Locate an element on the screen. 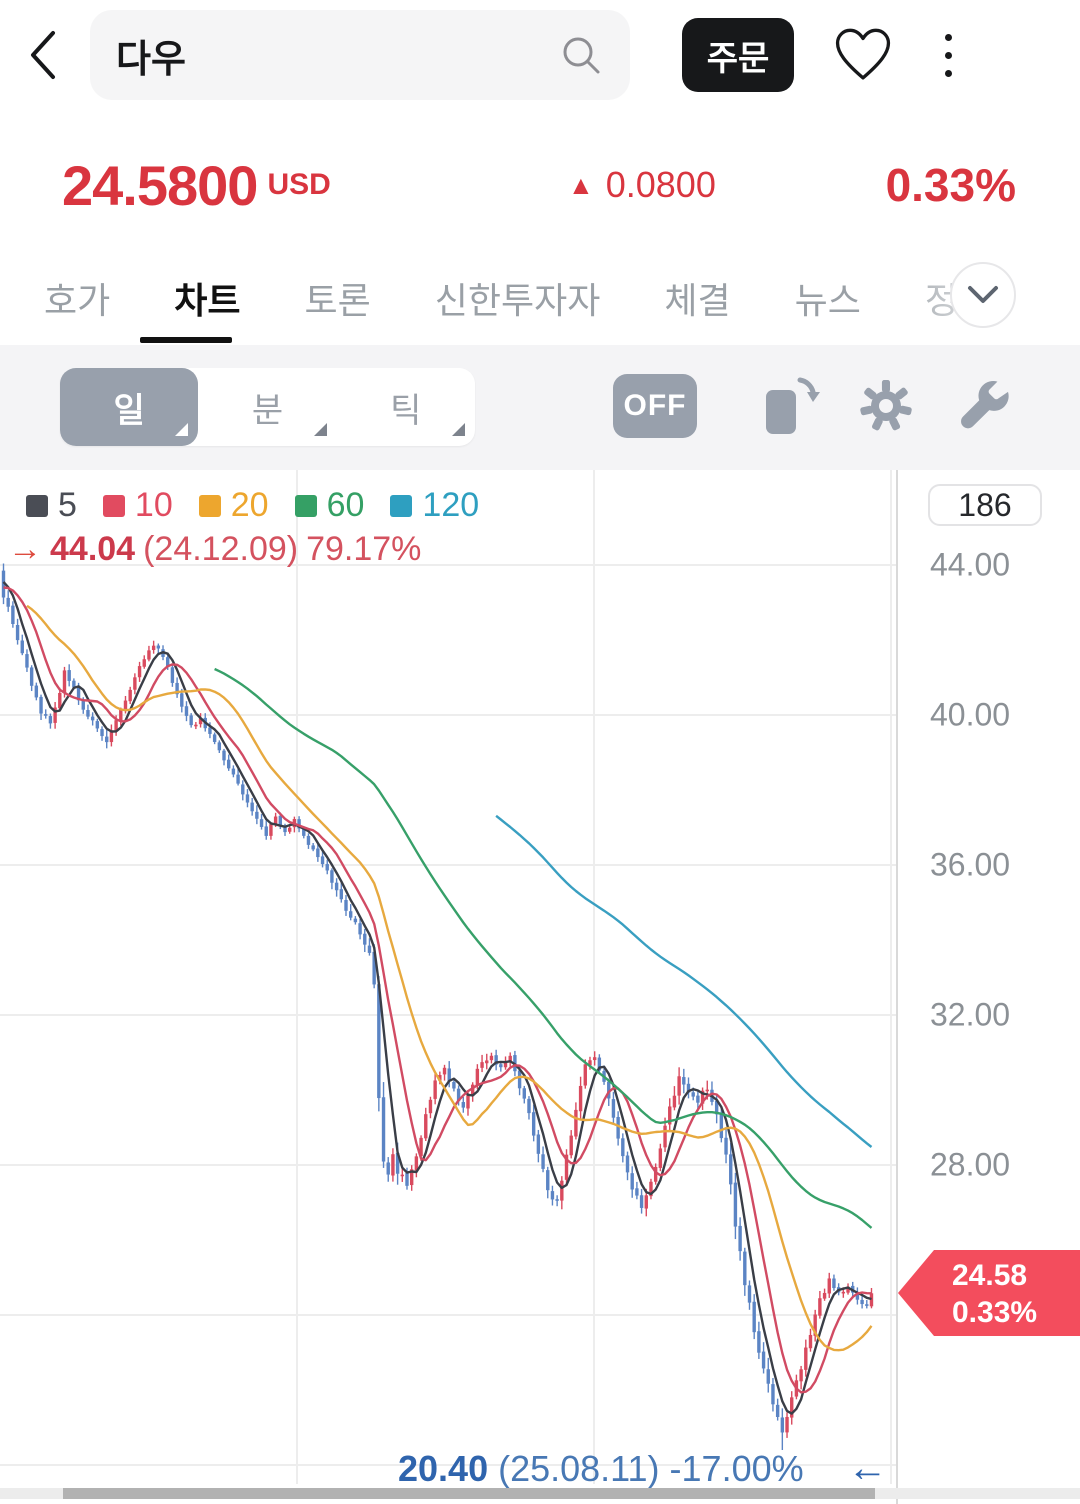 This screenshot has height=1504, width=1080. app-header: 다우 주문 is located at coordinates (540, 55).